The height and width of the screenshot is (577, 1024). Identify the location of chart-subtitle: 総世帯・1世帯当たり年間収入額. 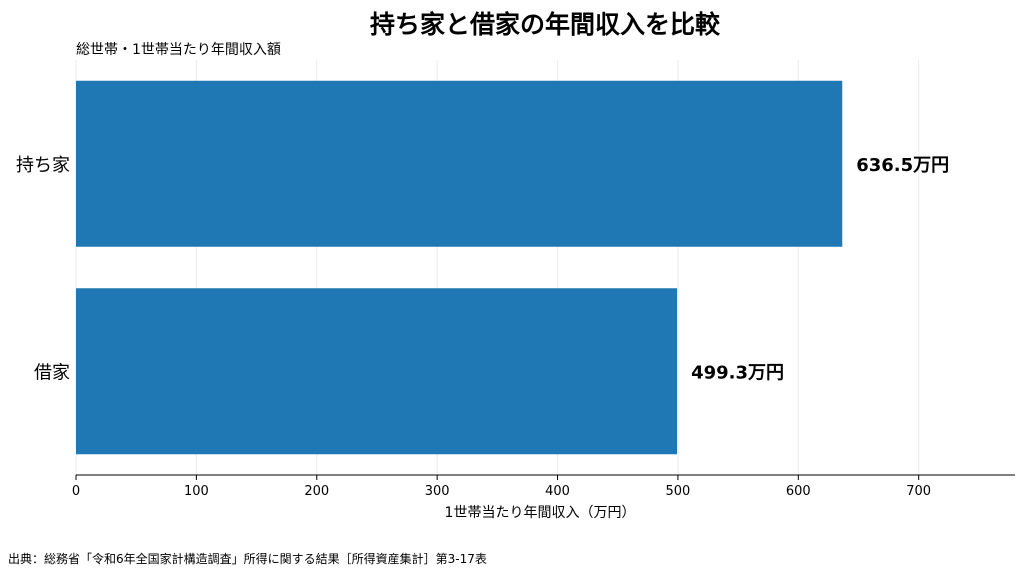
(178, 50).